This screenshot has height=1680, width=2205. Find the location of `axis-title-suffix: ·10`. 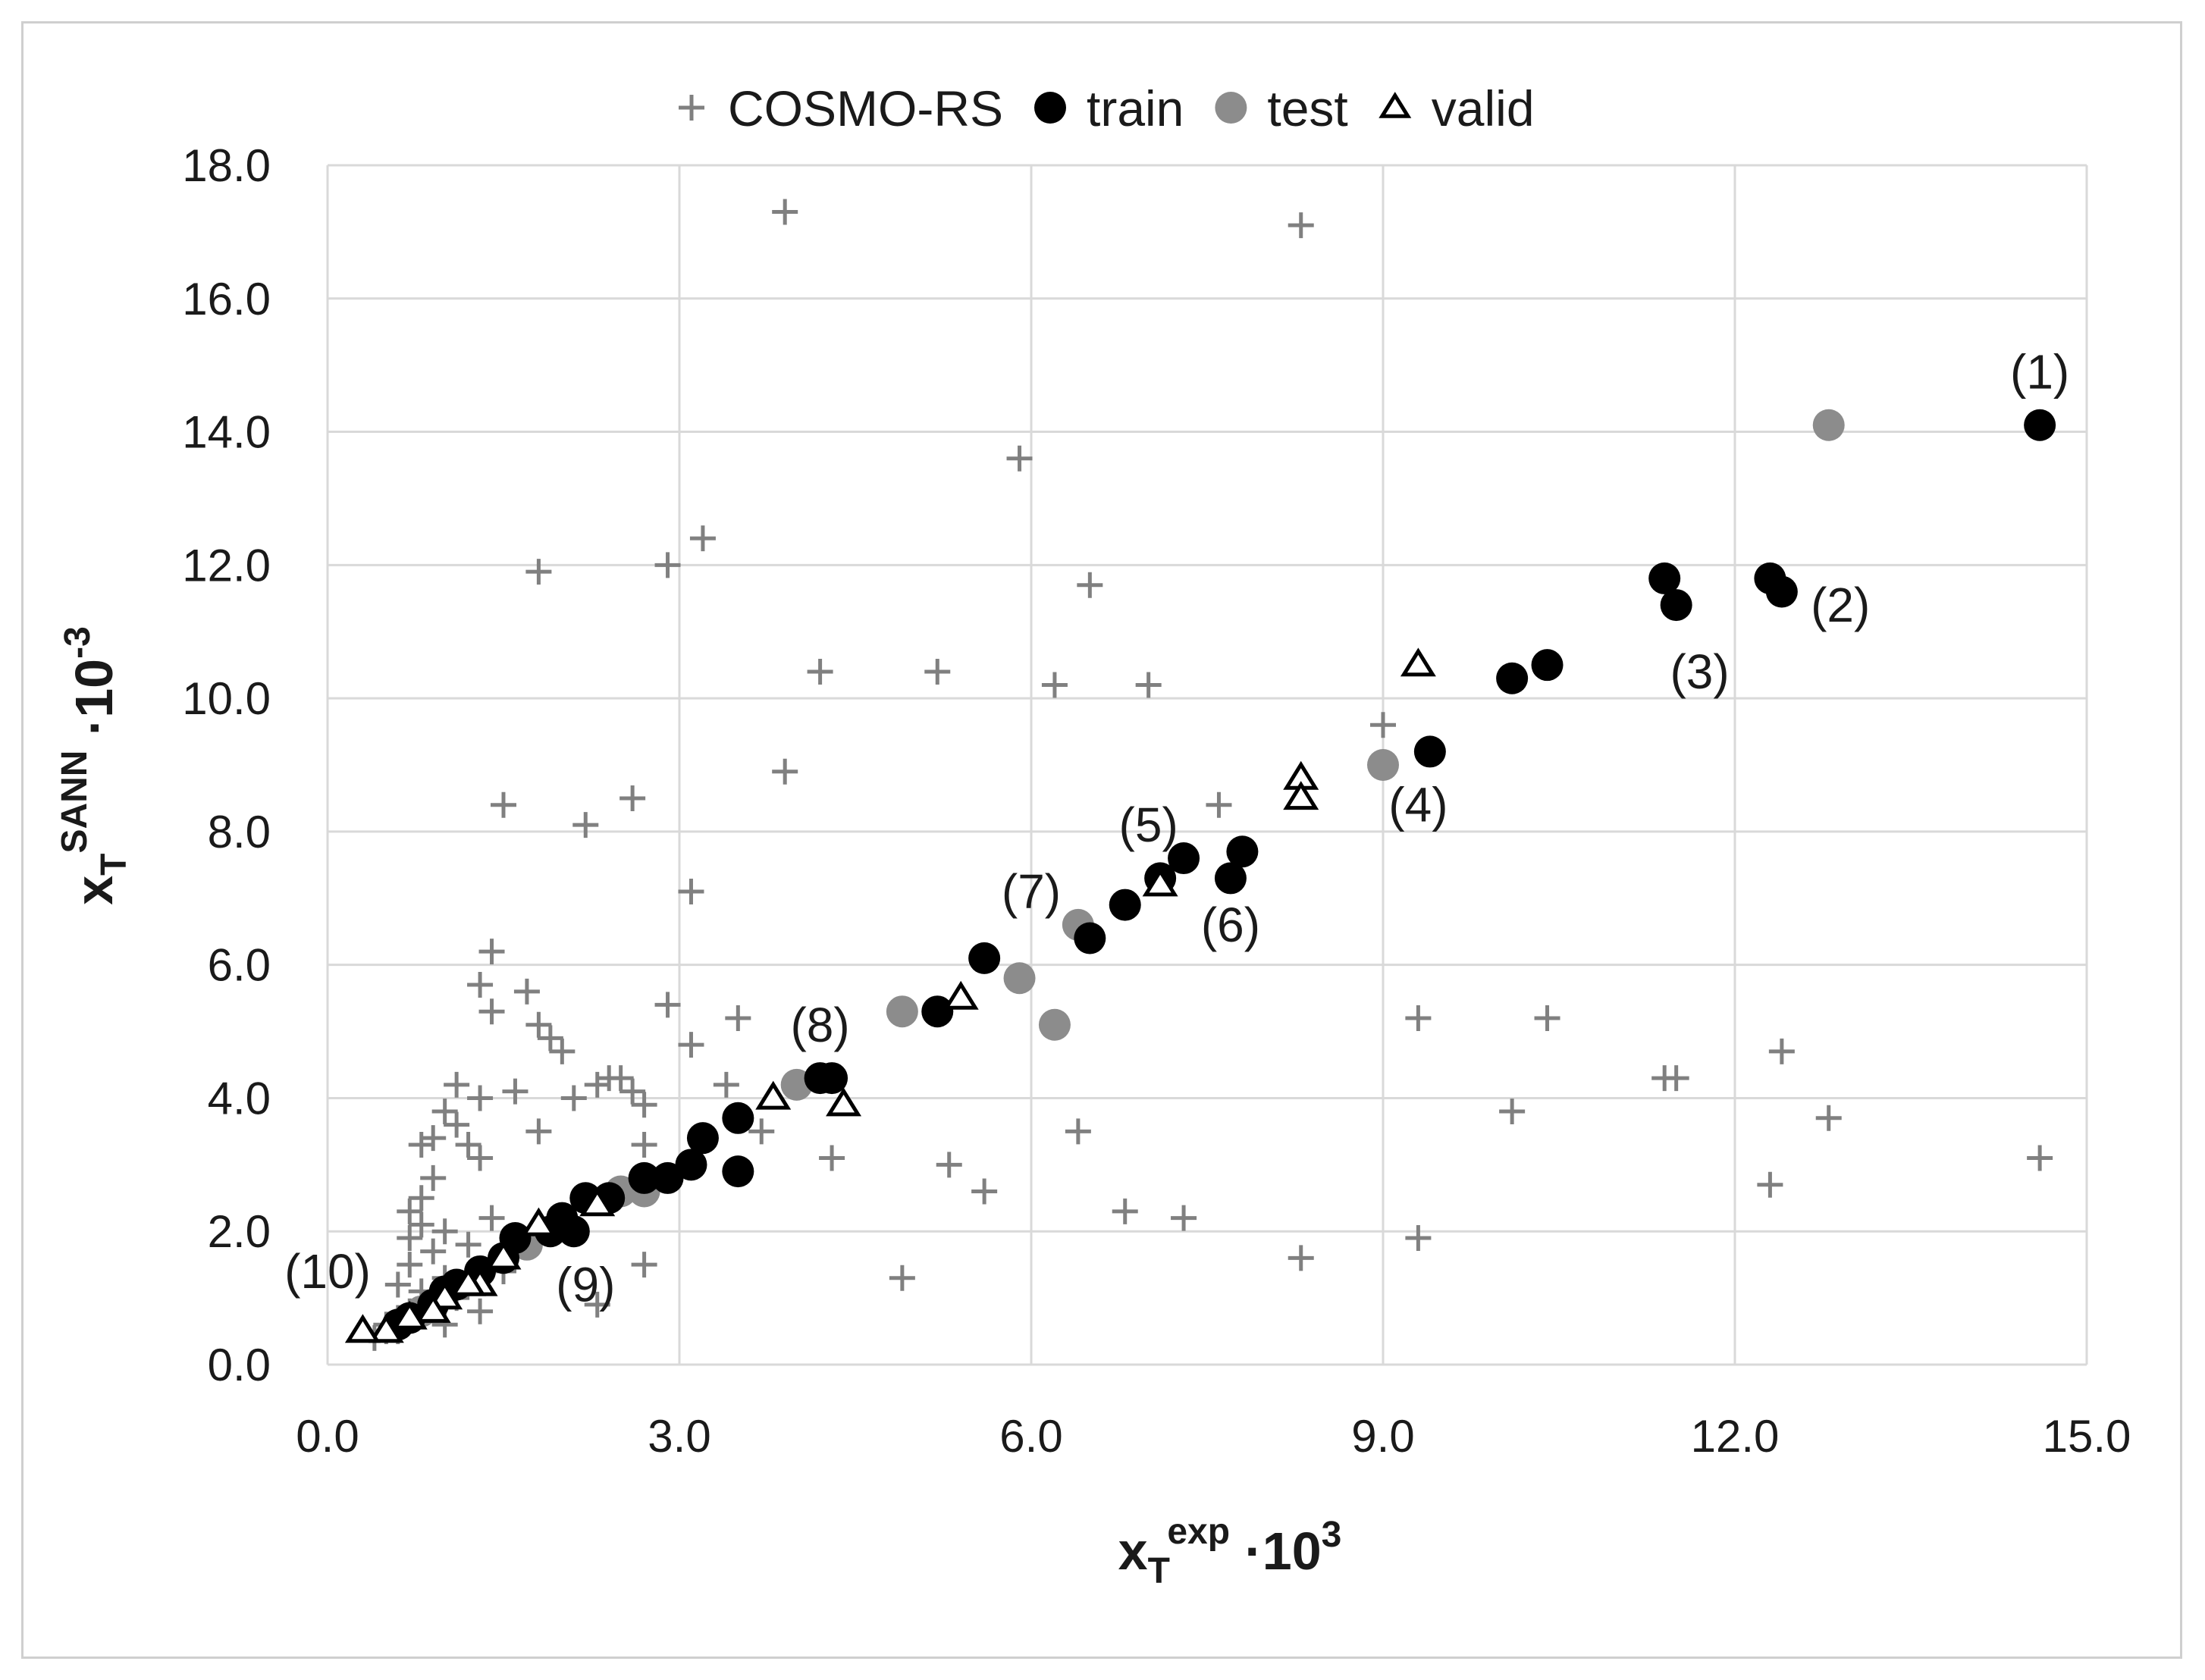

axis-title-suffix: ·10 is located at coordinates (94, 705).